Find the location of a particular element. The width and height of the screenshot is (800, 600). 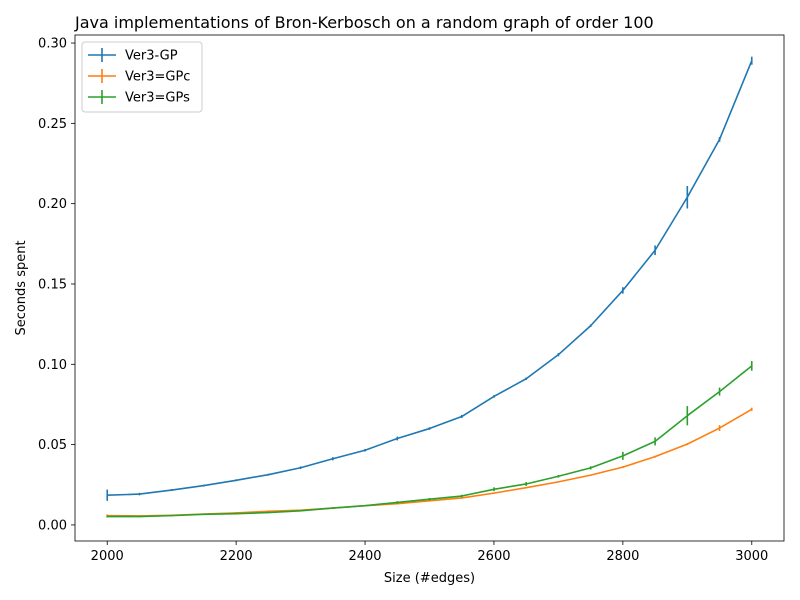

x-tick-label: 2000 is located at coordinates (107, 556).